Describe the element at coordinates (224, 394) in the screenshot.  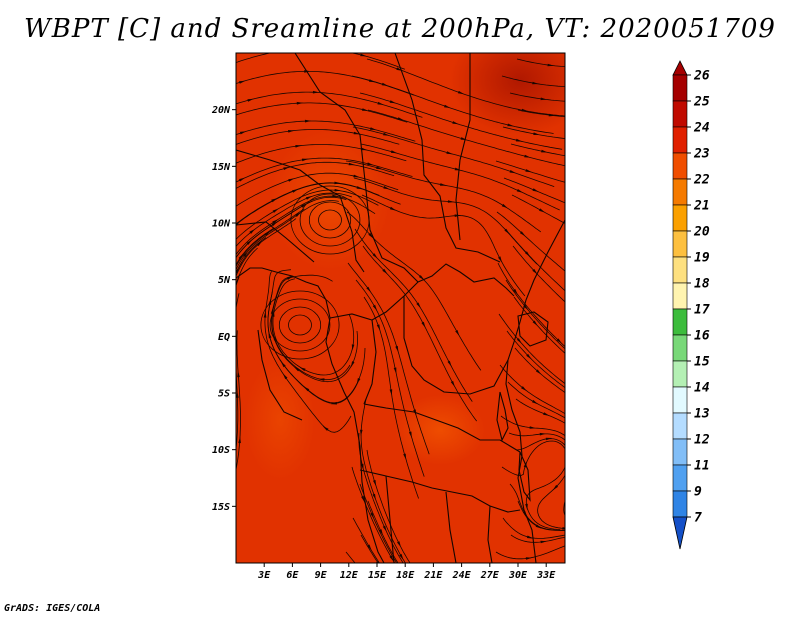
I see `lat-tick-label: 5S` at that location.